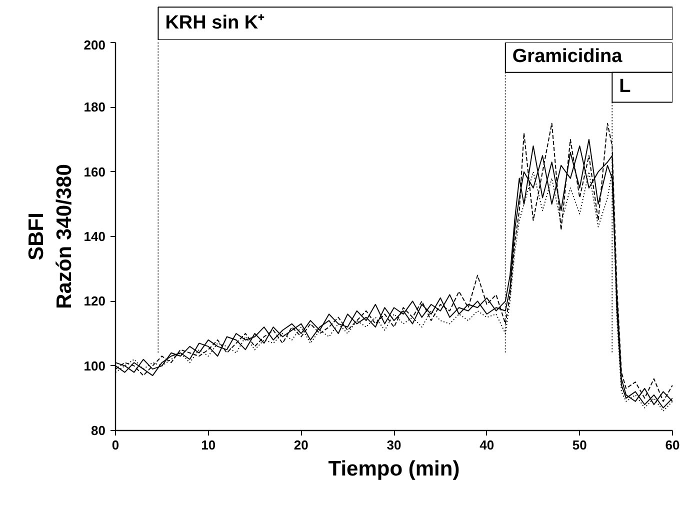 This screenshot has width=683, height=512. Describe the element at coordinates (98, 430) in the screenshot. I see `y-tick-label: 80` at that location.